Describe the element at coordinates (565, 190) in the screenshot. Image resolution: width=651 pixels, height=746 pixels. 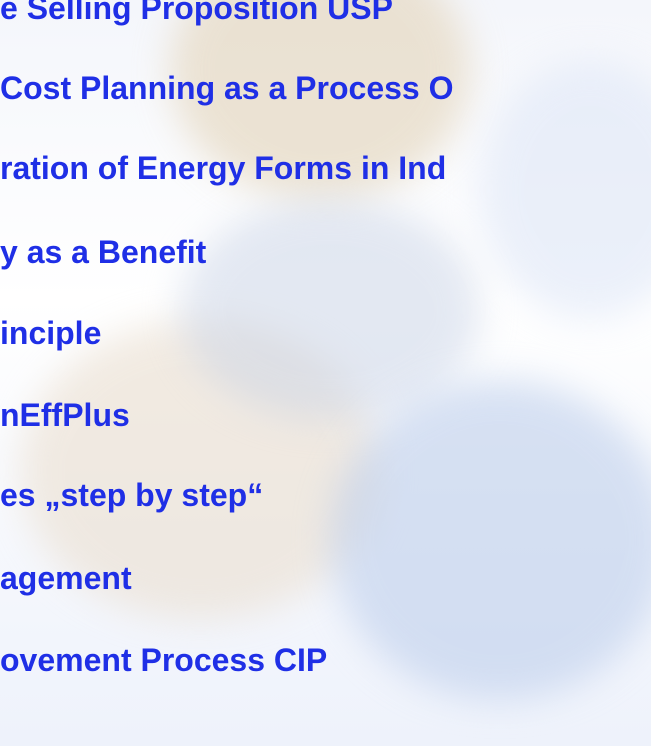
I see `background-glow` at that location.